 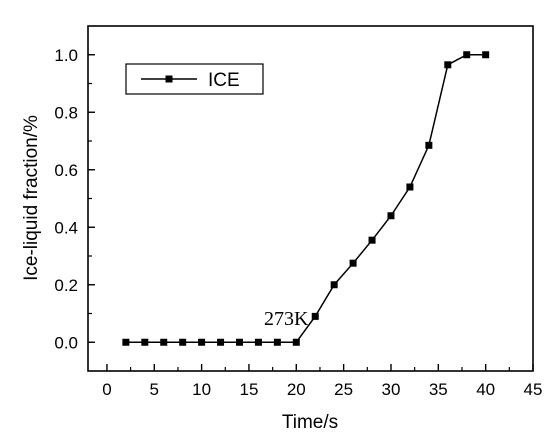 What do you see at coordinates (66, 342) in the screenshot?
I see `y-tick-label: 0.0` at bounding box center [66, 342].